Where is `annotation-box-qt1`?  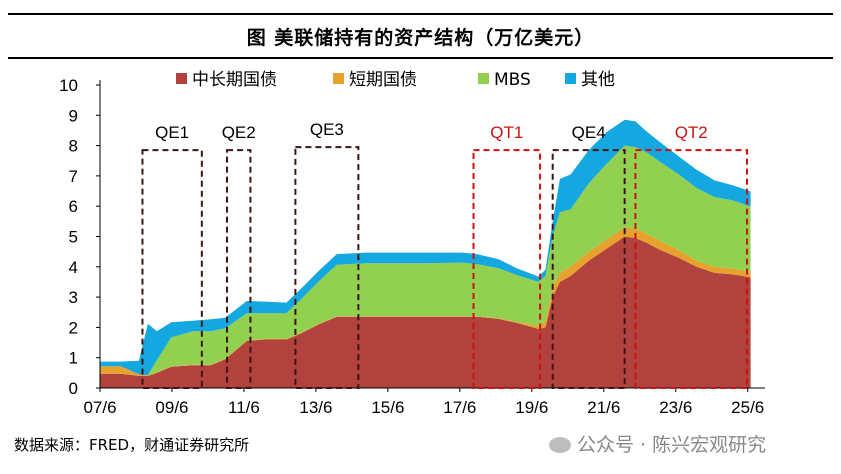
annotation-box-qt1 is located at coordinates (507, 269).